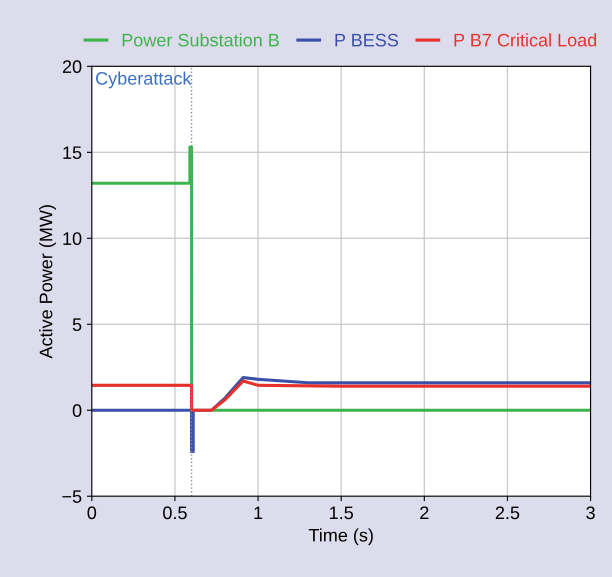 The width and height of the screenshot is (612, 577). Describe the element at coordinates (424, 513) in the screenshot. I see `x-tick-label: 2` at that location.